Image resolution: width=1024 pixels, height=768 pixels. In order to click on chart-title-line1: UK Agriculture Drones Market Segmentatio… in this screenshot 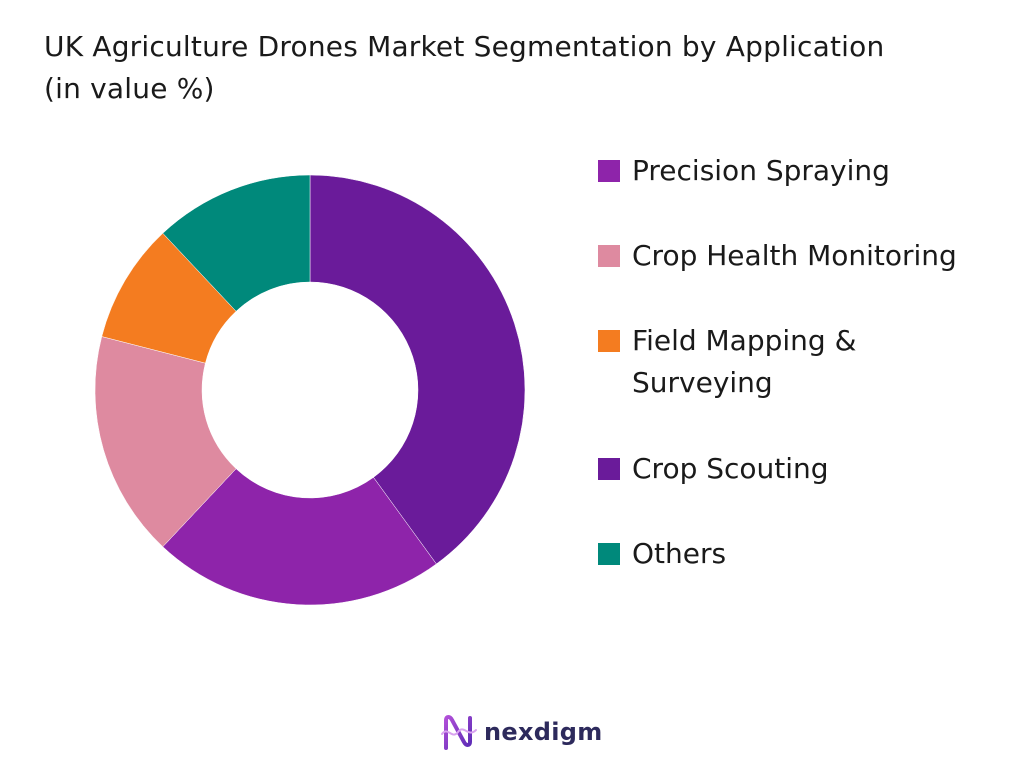, I will do `click(464, 46)`.